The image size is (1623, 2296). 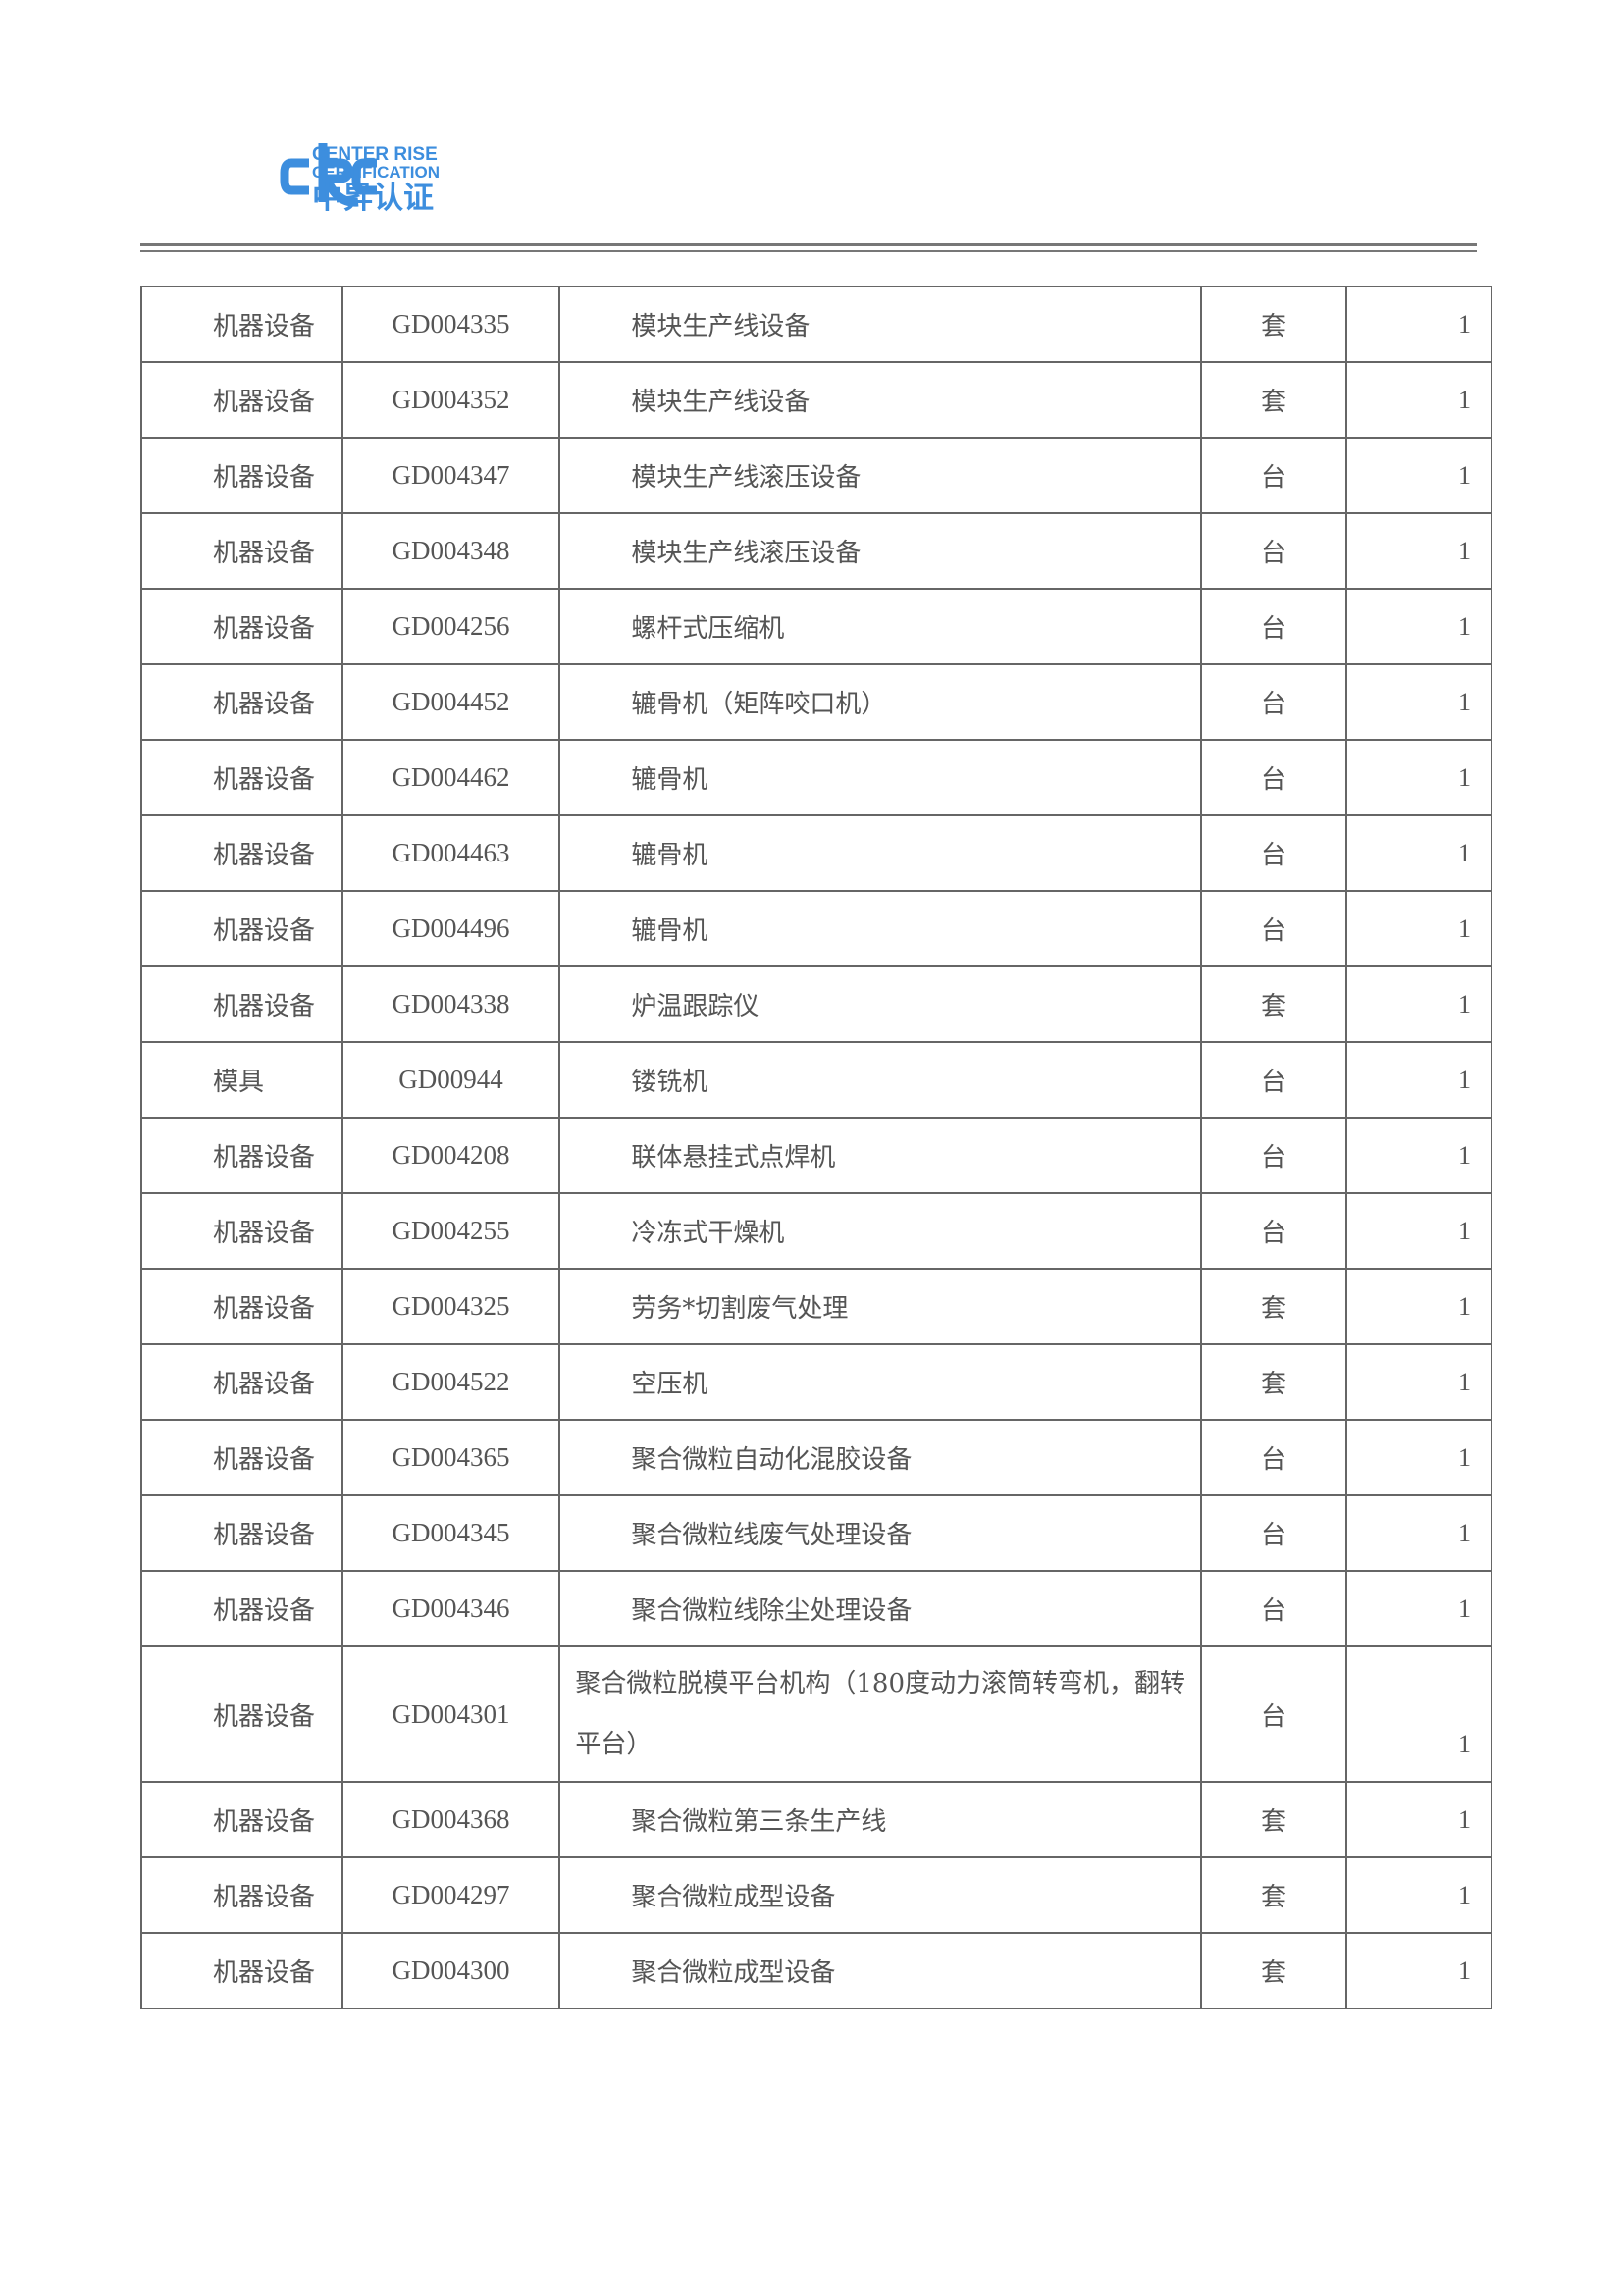 What do you see at coordinates (880, 1457) in the screenshot?
I see `name-cell: 聚合微粒自动化混胶设备` at bounding box center [880, 1457].